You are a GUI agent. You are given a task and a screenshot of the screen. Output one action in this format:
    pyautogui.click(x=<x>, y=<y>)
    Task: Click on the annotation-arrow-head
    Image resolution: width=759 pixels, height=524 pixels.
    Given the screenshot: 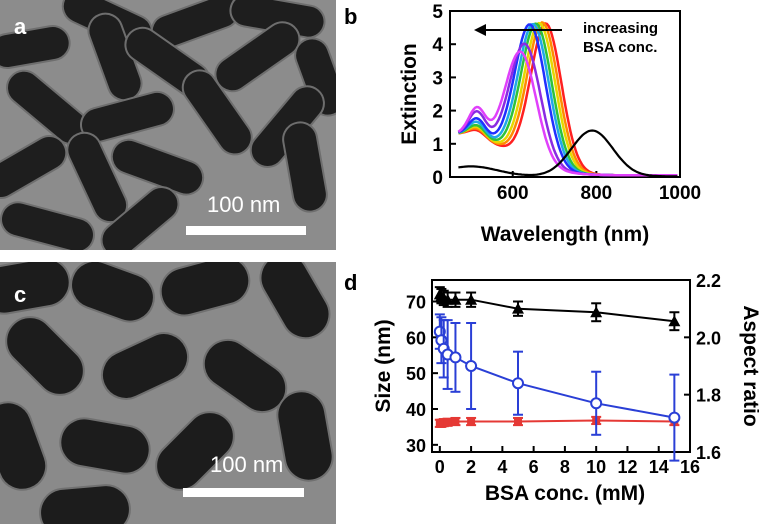 What is the action you would take?
    pyautogui.click(x=480, y=30)
    